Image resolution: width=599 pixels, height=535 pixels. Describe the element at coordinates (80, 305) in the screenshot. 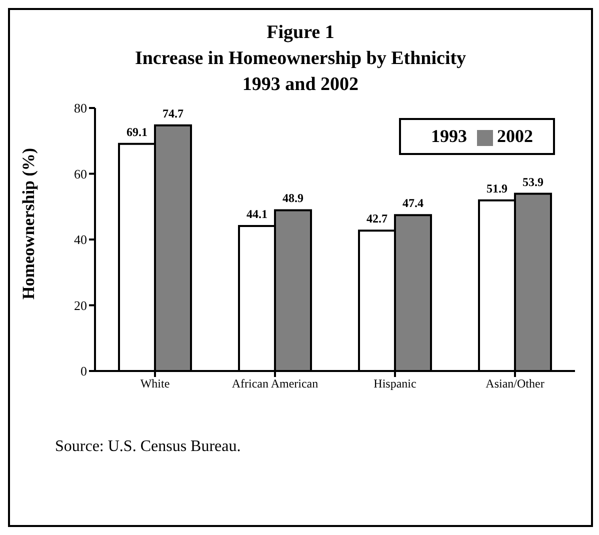

I see `y-tick-label: 20` at that location.